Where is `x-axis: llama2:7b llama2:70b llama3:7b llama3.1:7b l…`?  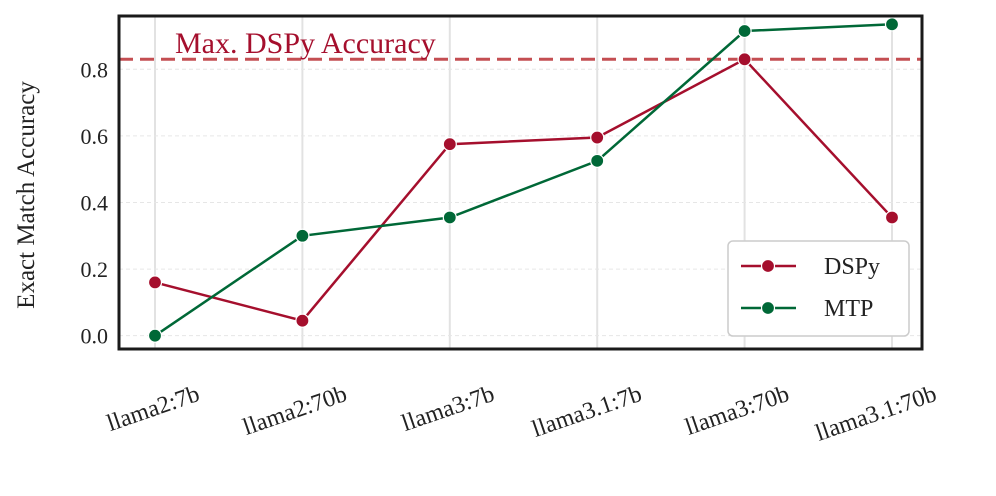 x-axis: llama2:7b llama2:70b llama3:7b llama3.1:7b l… is located at coordinates (522, 414).